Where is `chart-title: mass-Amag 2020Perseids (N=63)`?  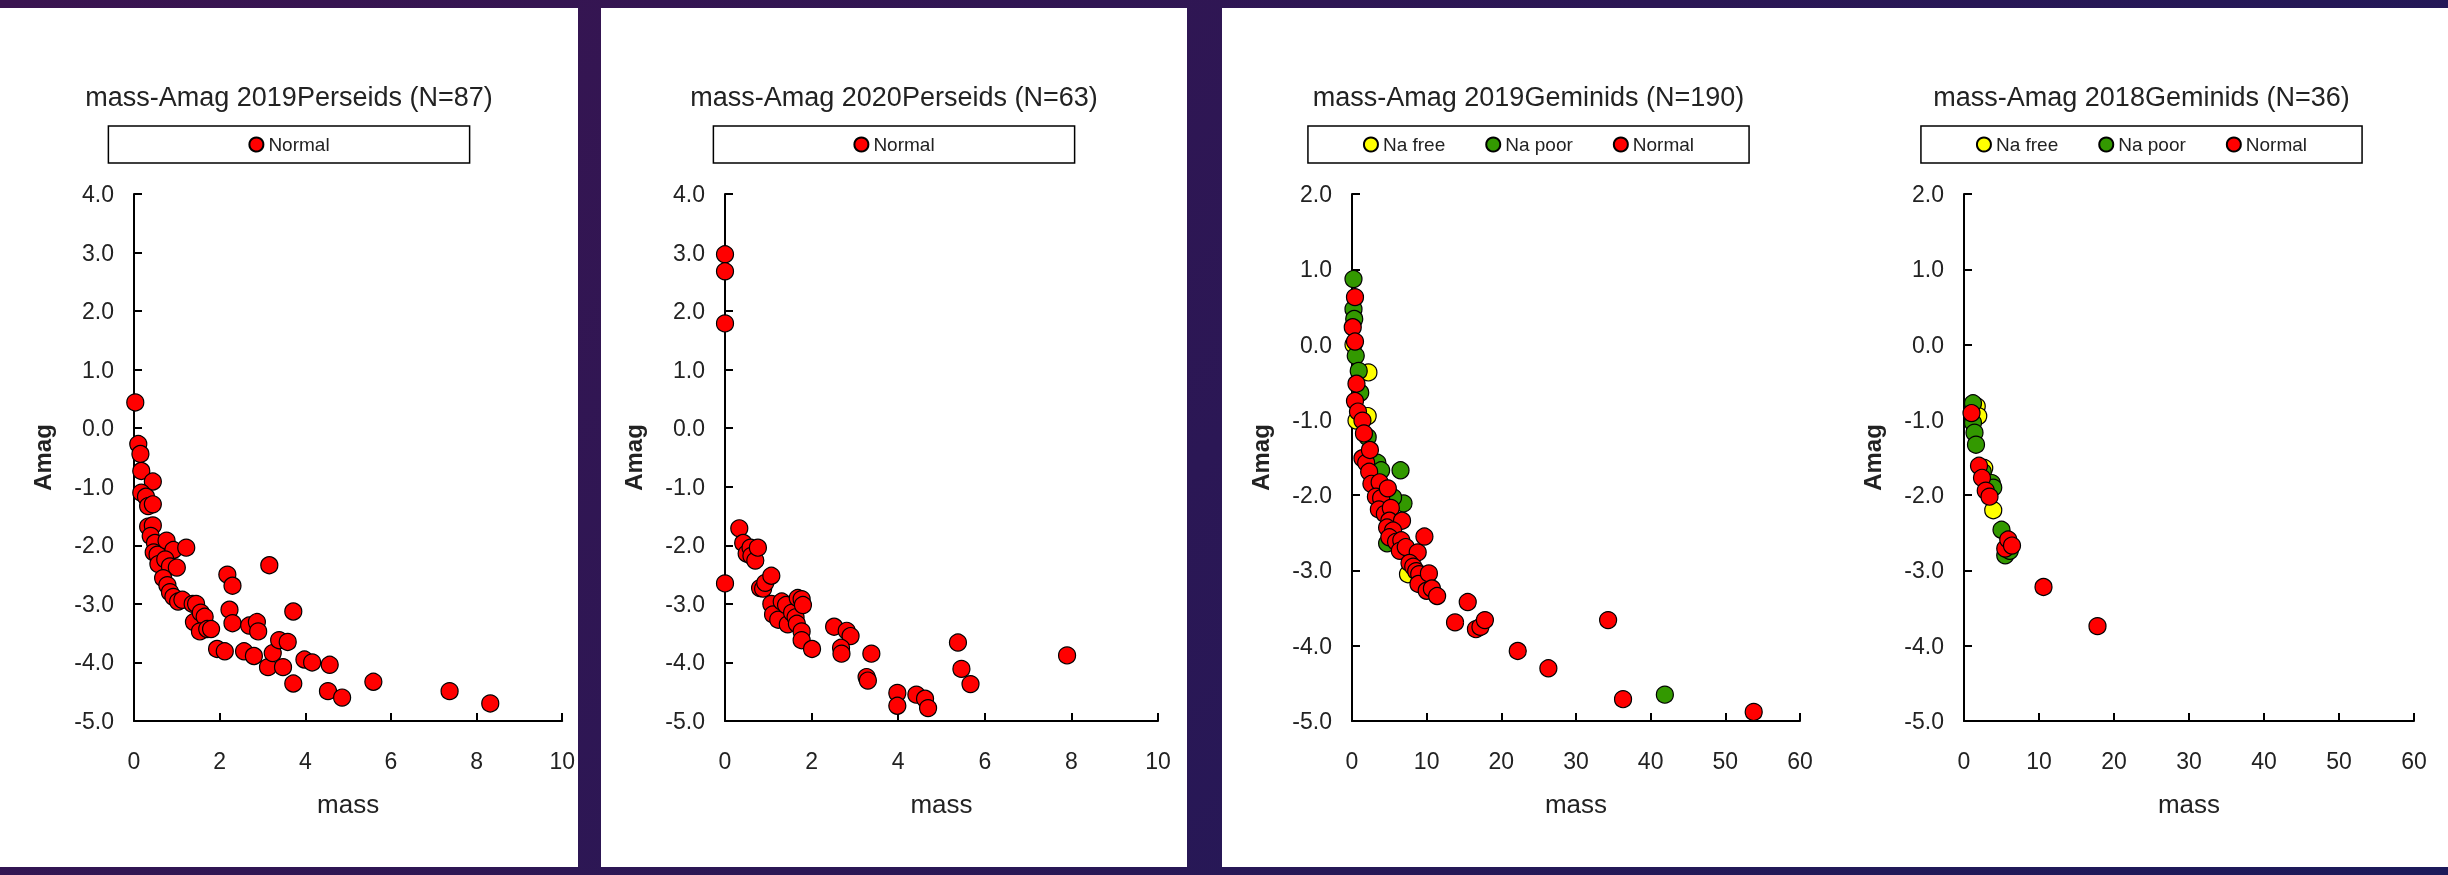 chart-title: mass-Amag 2020Perseids (N=63) is located at coordinates (894, 96).